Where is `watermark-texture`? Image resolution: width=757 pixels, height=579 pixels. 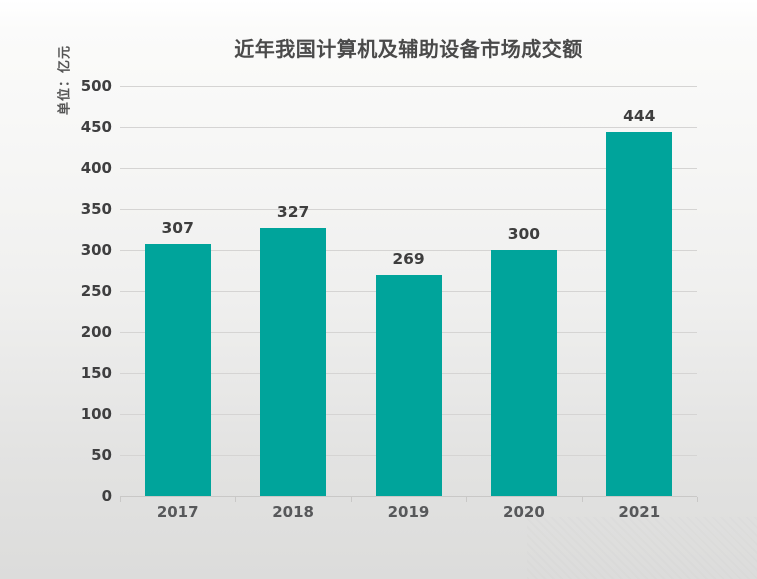
watermark-texture is located at coordinates (642, 548).